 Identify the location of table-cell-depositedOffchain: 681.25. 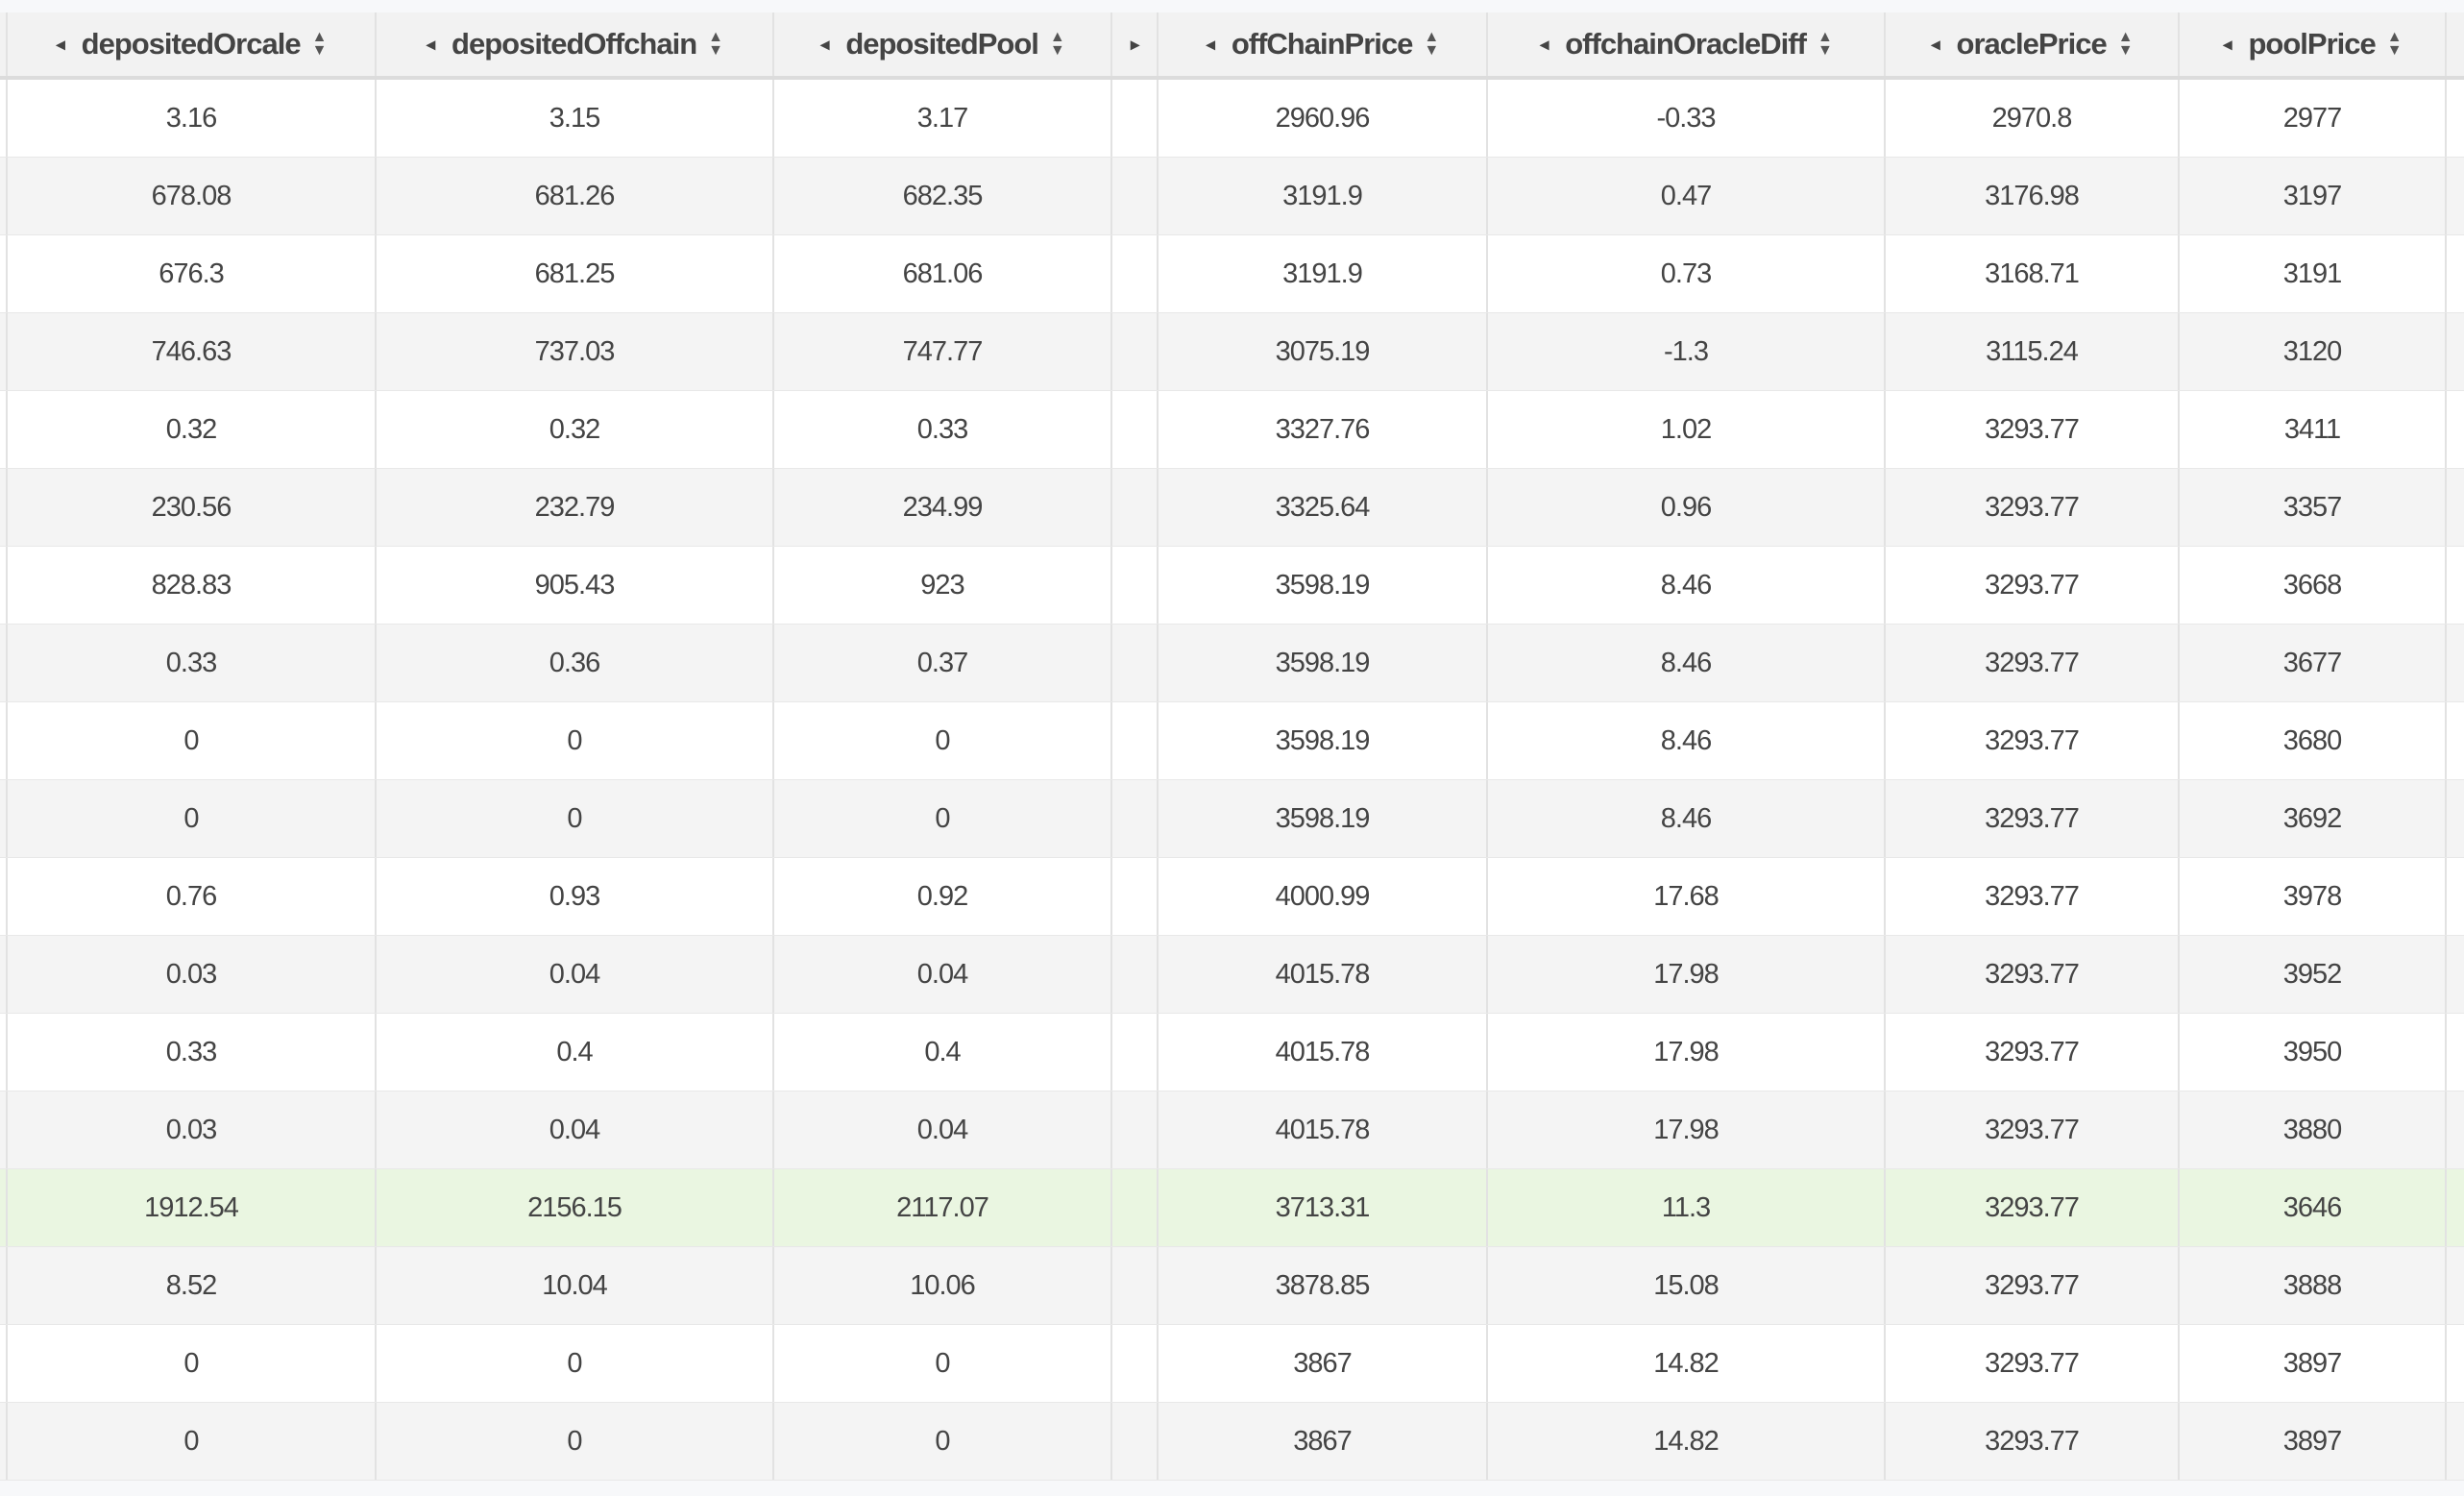
(576, 273).